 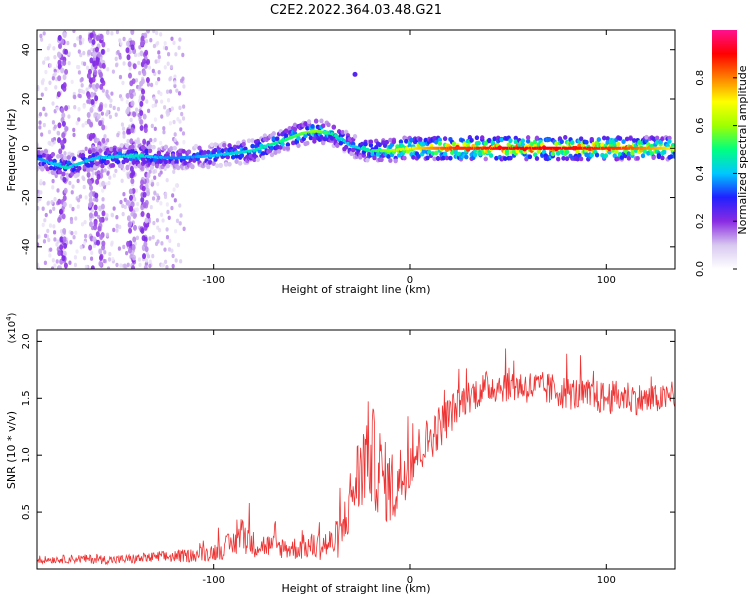 What do you see at coordinates (26, 512) in the screenshot?
I see `y-tick-label: 0.5` at bounding box center [26, 512].